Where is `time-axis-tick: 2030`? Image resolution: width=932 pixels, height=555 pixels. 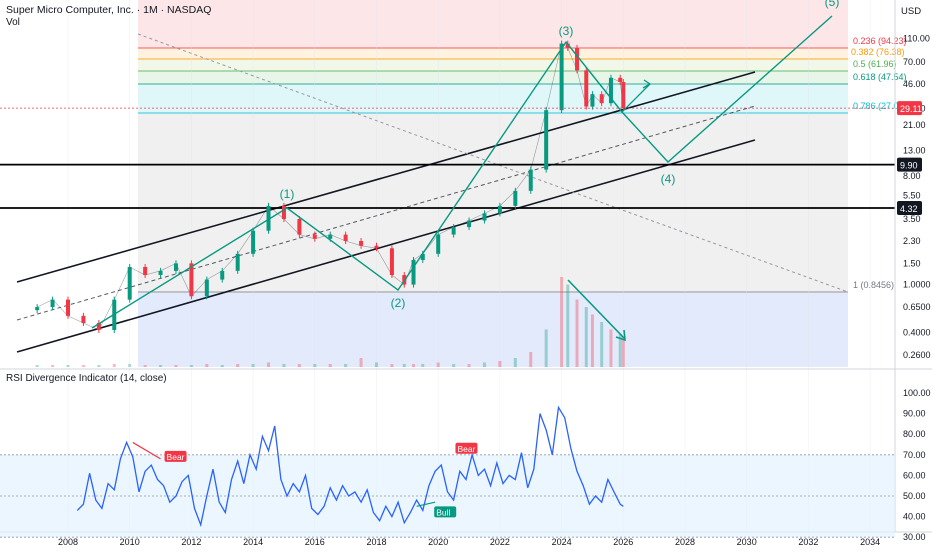
time-axis-tick: 2030 is located at coordinates (747, 542).